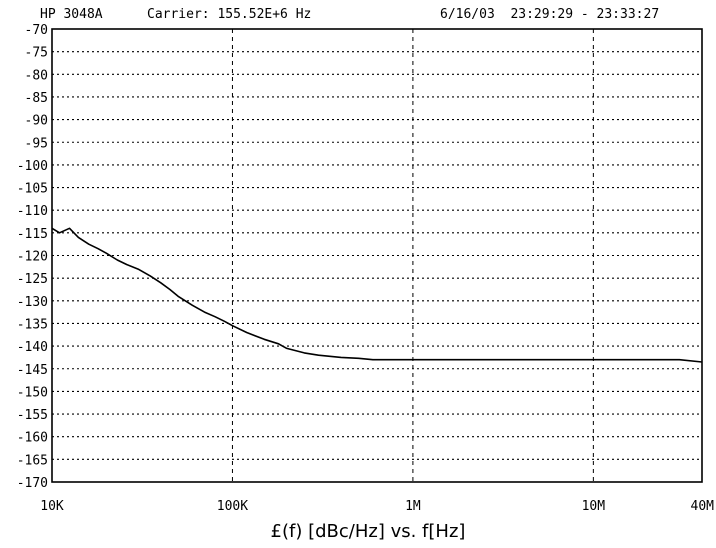 The image size is (716, 548). I want to click on carrier-label: Carrier: 155.52E+6 Hz, so click(229, 14).